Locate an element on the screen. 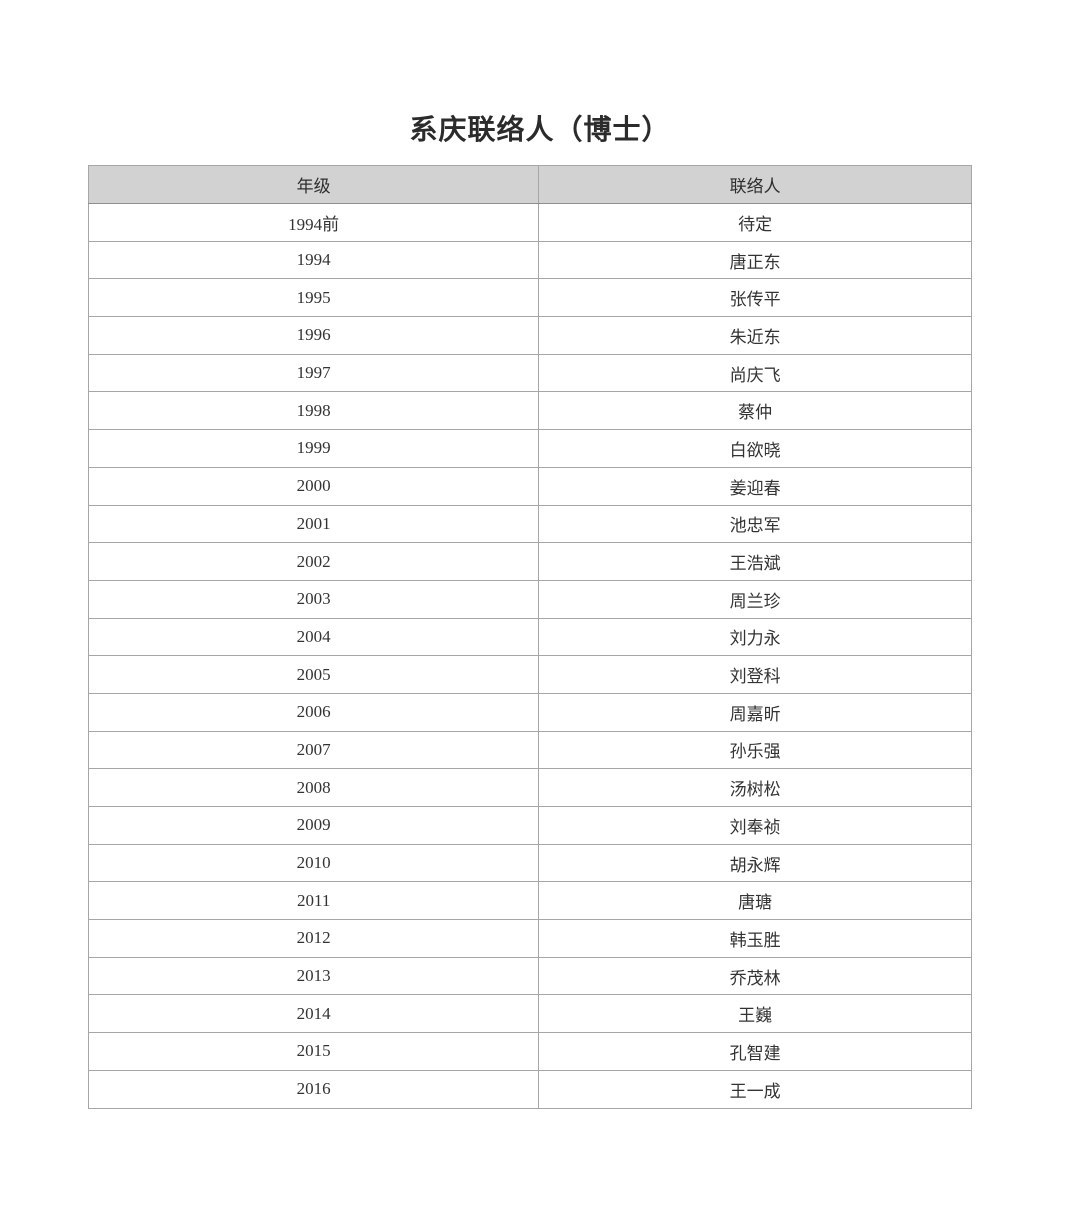 The height and width of the screenshot is (1218, 1080). grade-cell: 1994 is located at coordinates (313, 260).